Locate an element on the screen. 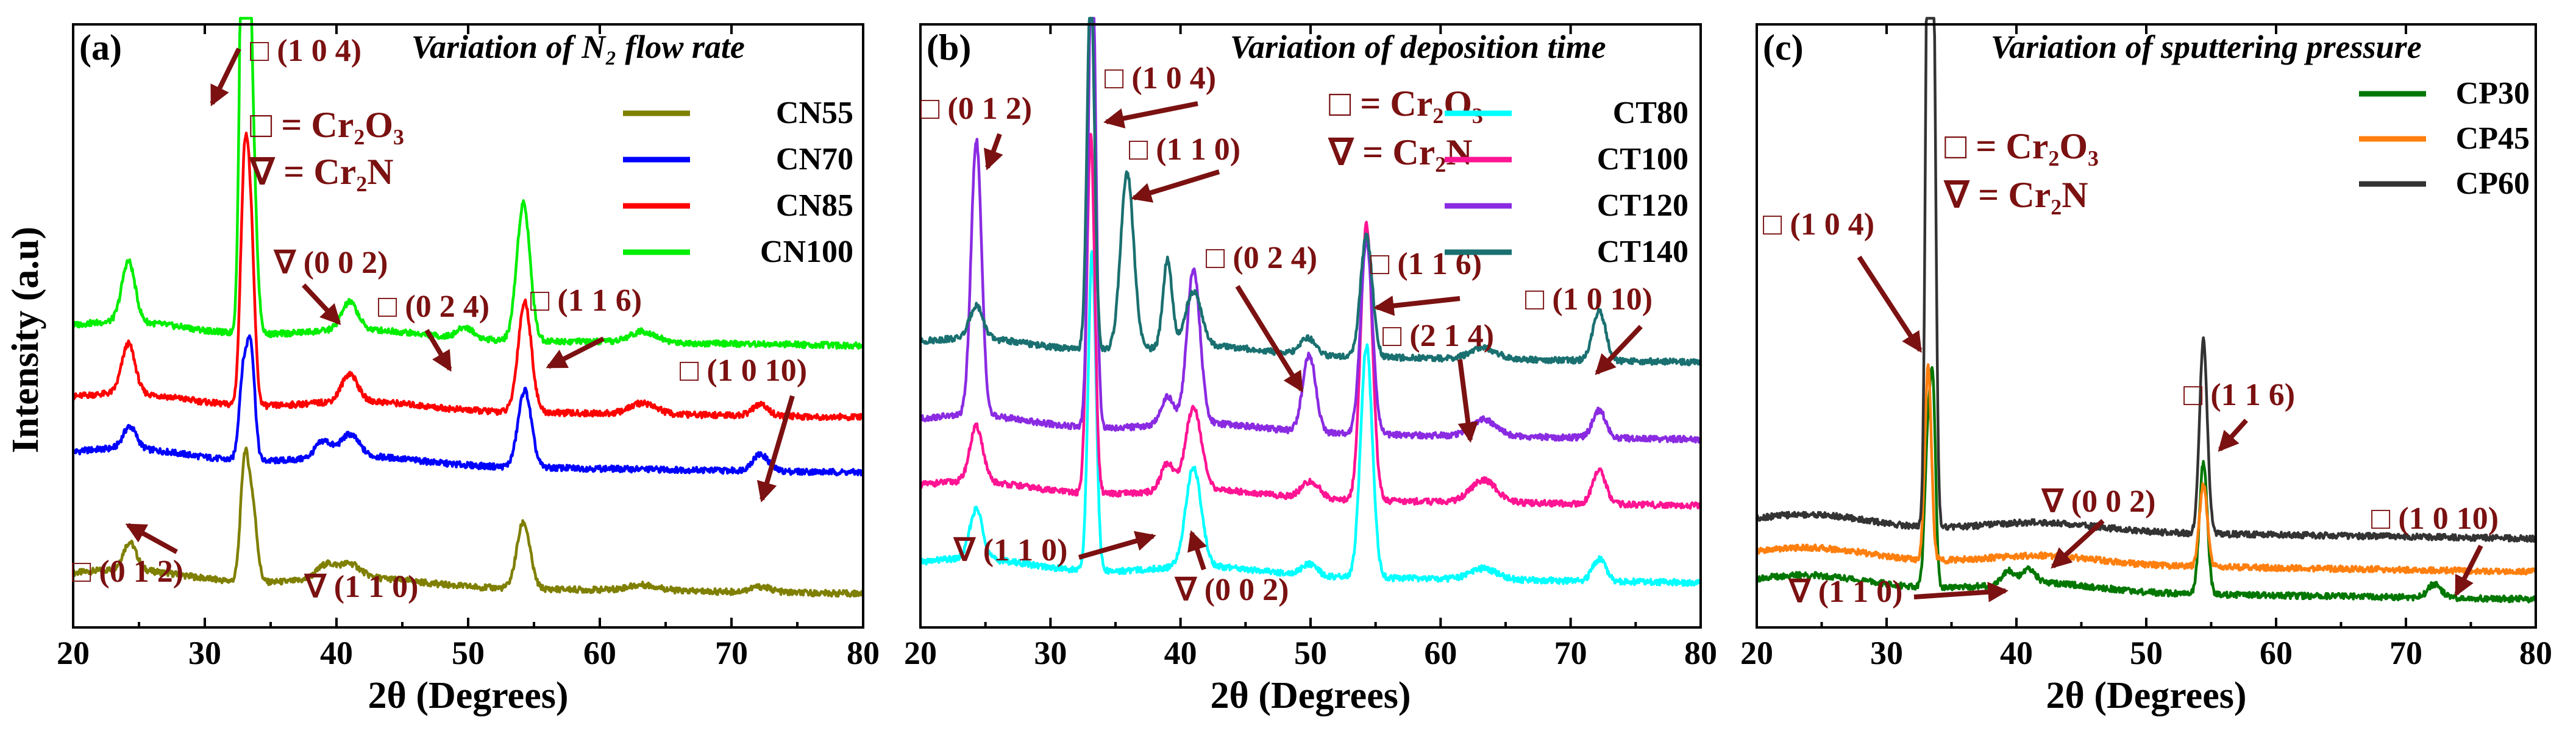 The image size is (2576, 745). panel-title: Variation of sputtering pressure is located at coordinates (2206, 47).